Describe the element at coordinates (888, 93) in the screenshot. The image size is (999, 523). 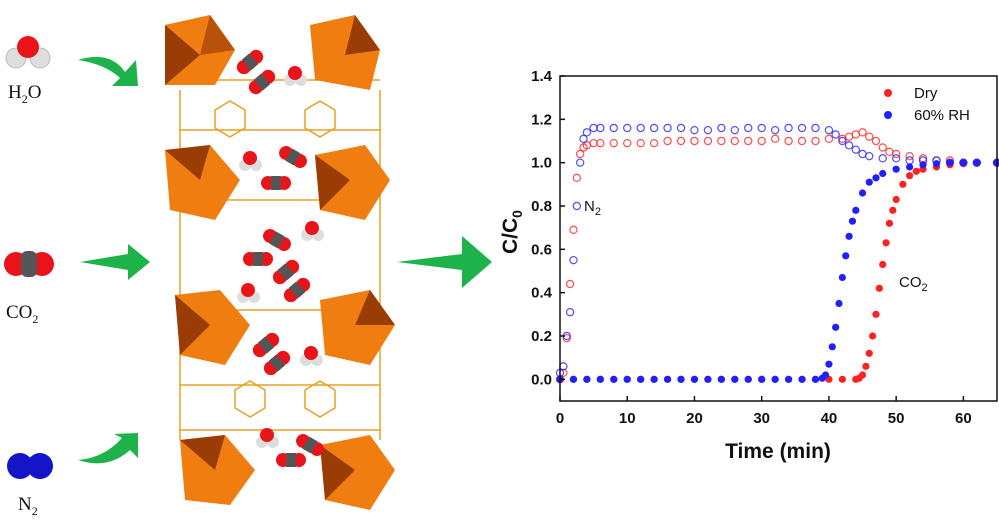
I see `legend-marker-dry` at that location.